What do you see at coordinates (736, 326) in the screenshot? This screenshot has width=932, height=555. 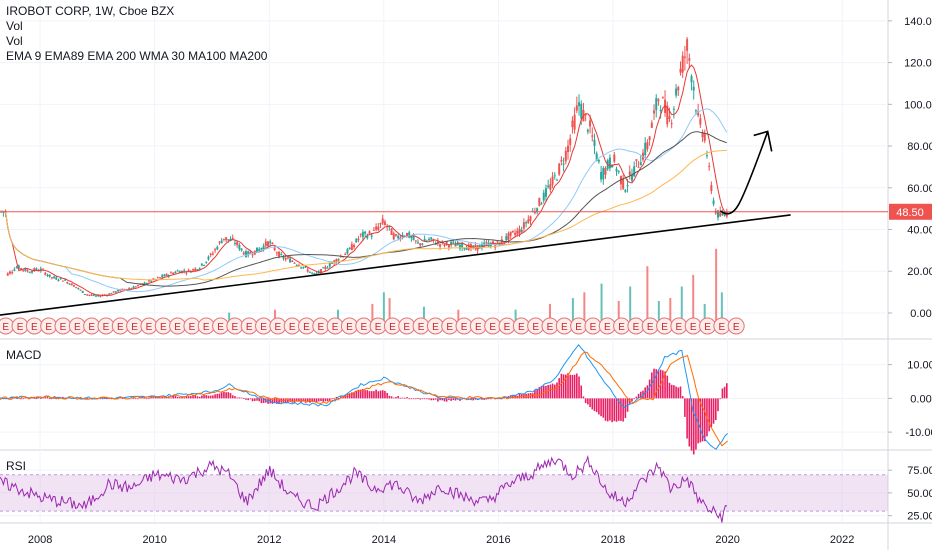 I see `earnings-marker` at bounding box center [736, 326].